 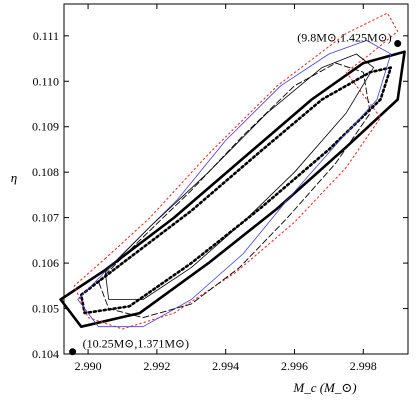 I want to click on y-tick-label: 0.109, so click(x=45, y=127).